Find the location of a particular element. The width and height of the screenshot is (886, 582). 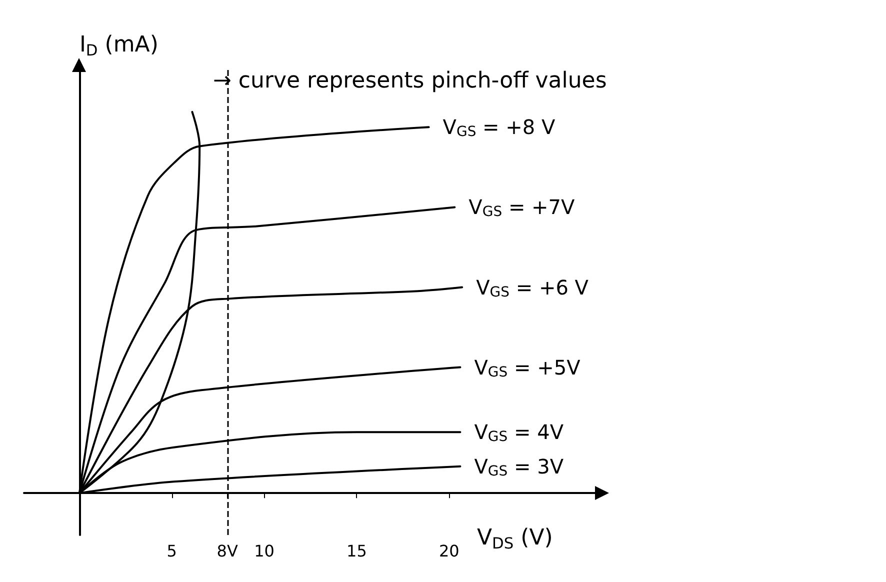

x-tick-label: 15 is located at coordinates (356, 551).